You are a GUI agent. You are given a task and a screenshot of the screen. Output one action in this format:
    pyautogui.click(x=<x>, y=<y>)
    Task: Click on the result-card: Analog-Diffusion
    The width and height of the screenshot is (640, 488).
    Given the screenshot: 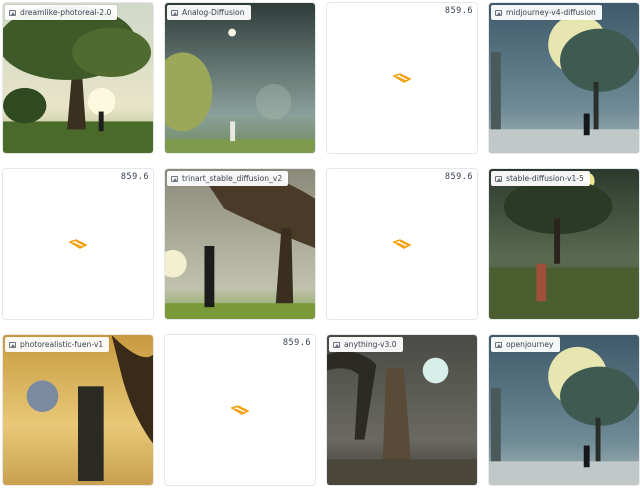 What is the action you would take?
    pyautogui.click(x=240, y=78)
    